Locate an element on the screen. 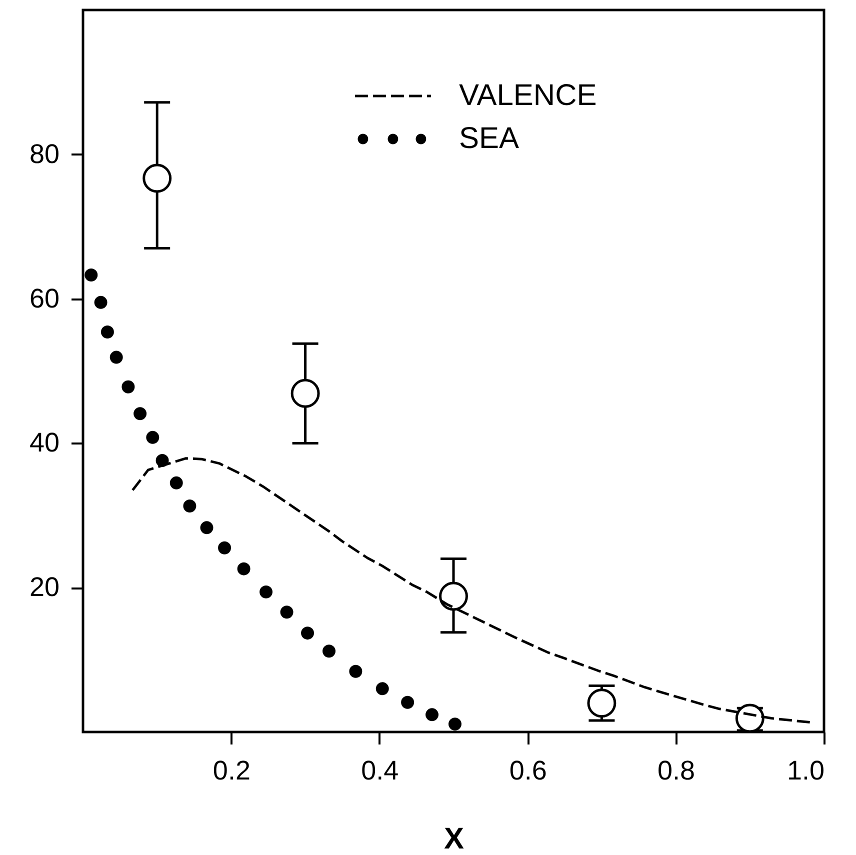  legend-label: VALENCE is located at coordinates (527, 95).